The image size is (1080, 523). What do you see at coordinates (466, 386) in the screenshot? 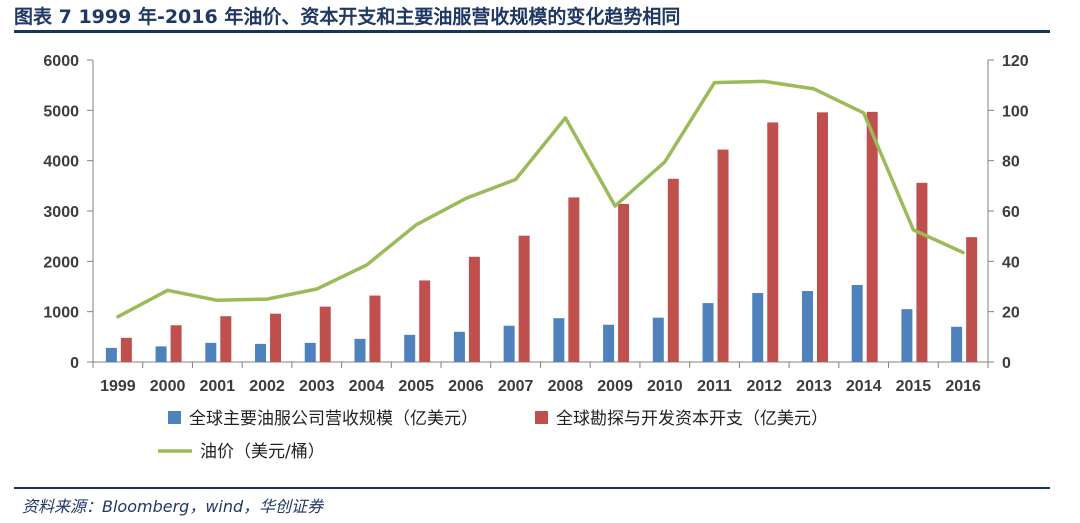
I see `x-axis-tick-label: 2006` at bounding box center [466, 386].